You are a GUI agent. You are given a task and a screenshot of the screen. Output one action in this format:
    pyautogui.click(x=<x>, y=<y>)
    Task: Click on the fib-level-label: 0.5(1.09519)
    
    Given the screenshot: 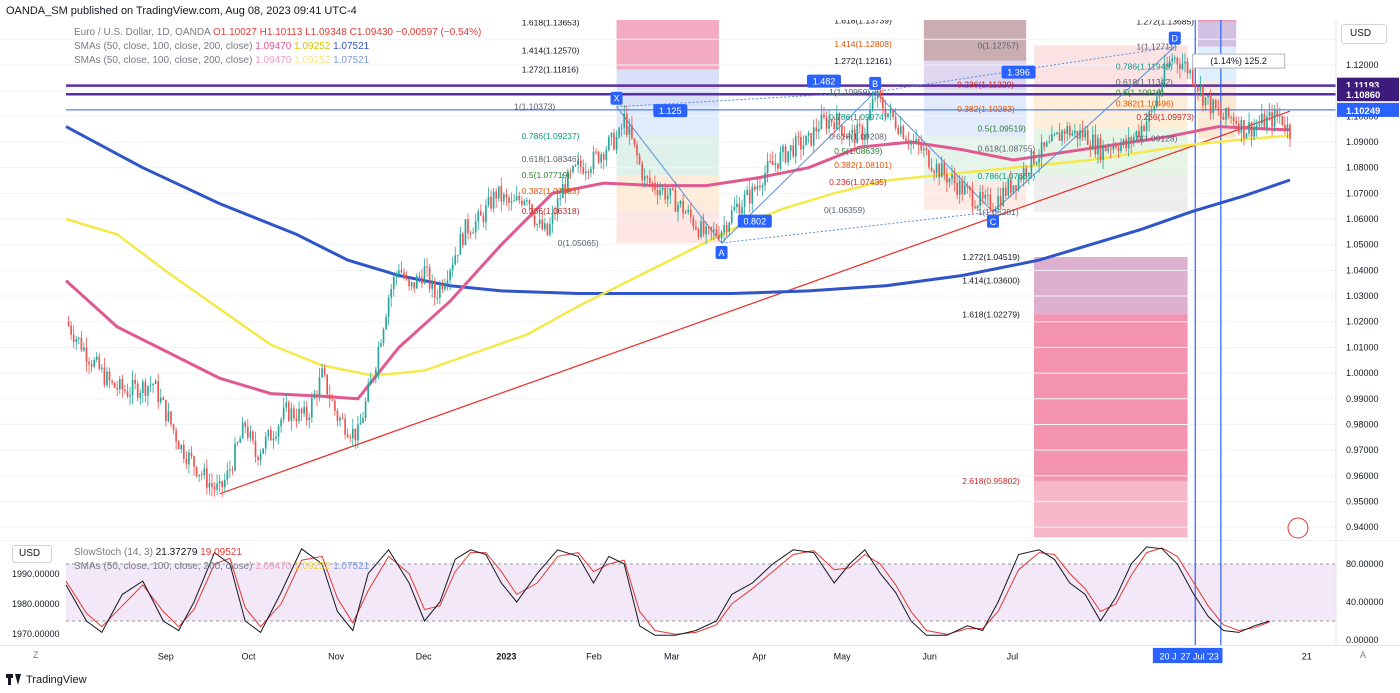 What is the action you would take?
    pyautogui.click(x=1002, y=129)
    